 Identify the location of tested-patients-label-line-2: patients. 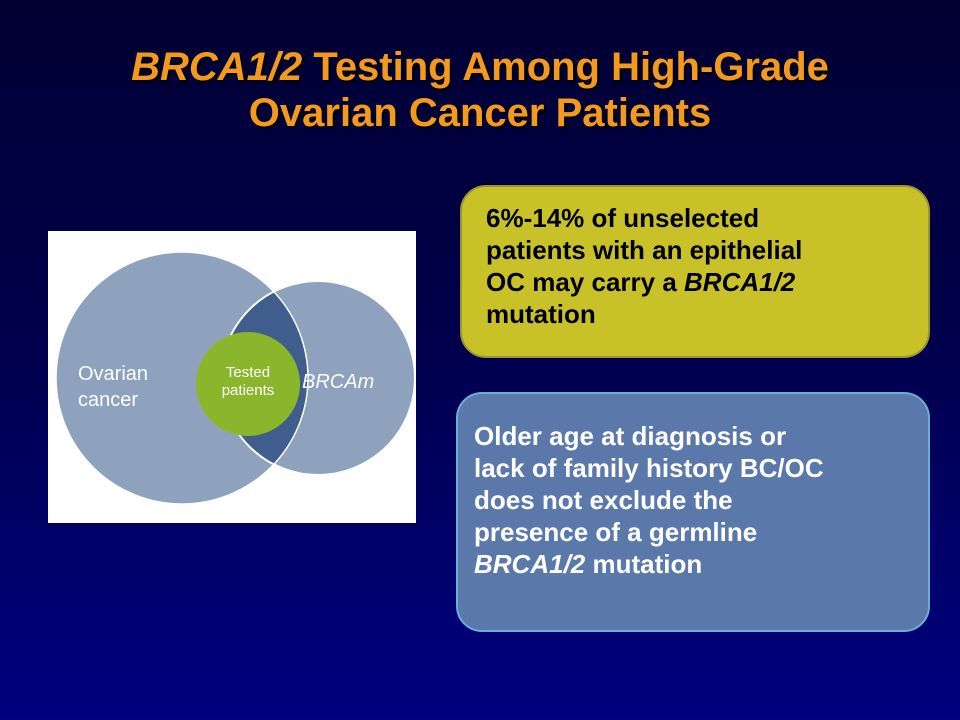
(248, 390).